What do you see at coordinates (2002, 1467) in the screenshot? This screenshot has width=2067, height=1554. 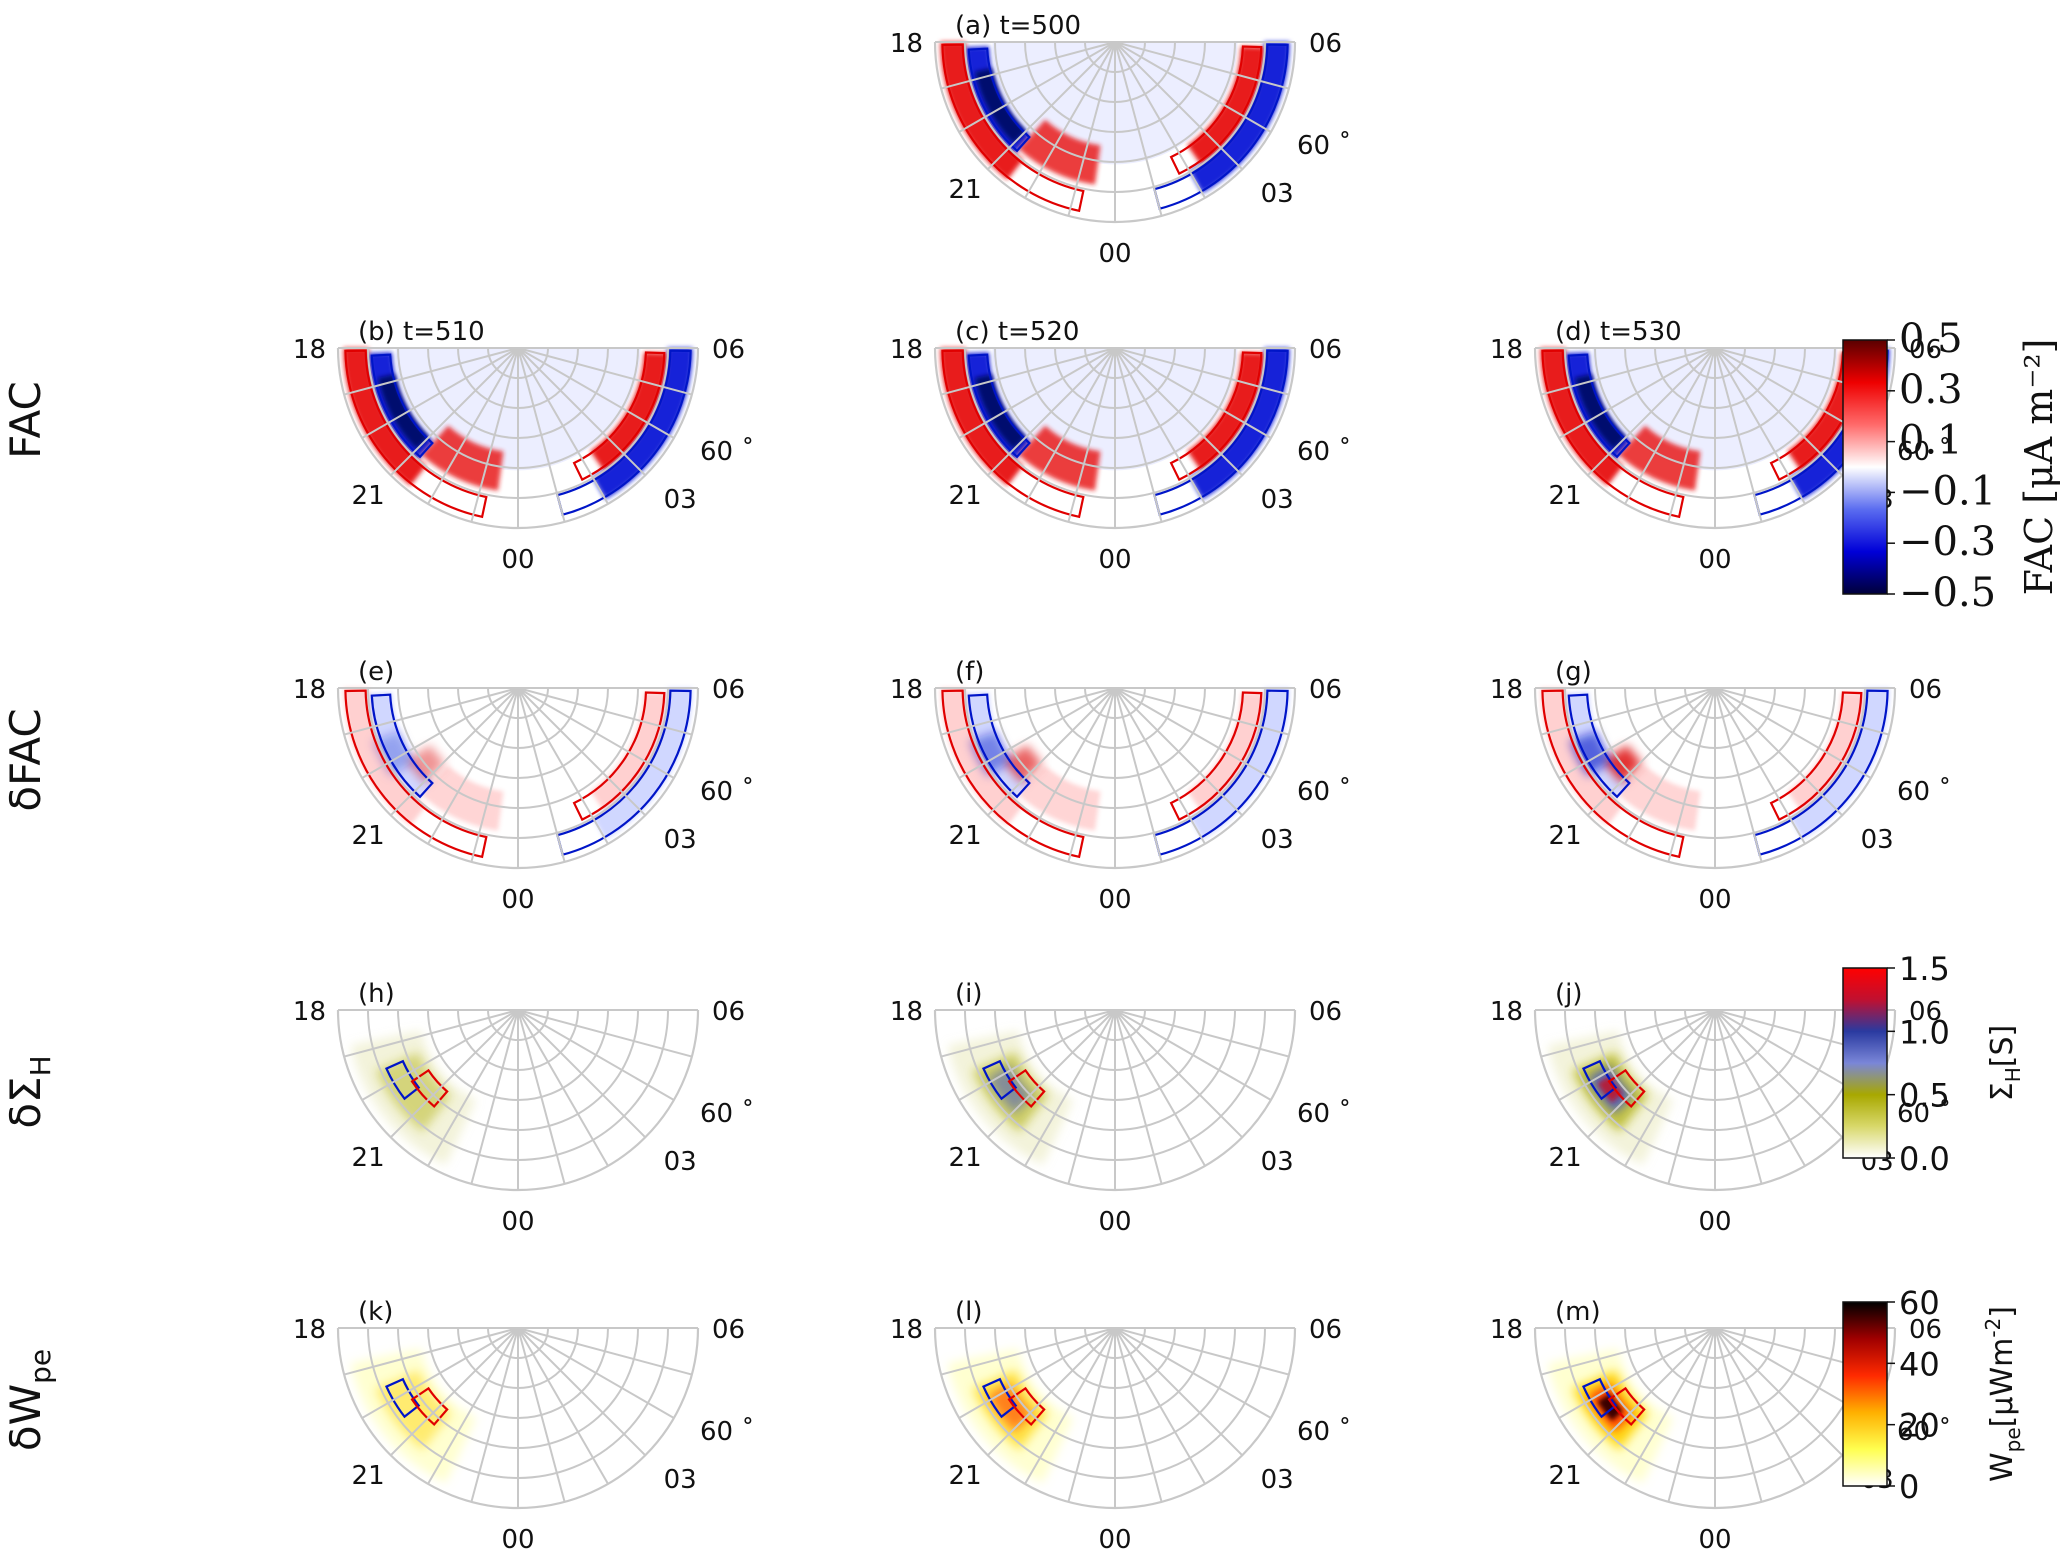 I see `colorbar-label-main: W` at bounding box center [2002, 1467].